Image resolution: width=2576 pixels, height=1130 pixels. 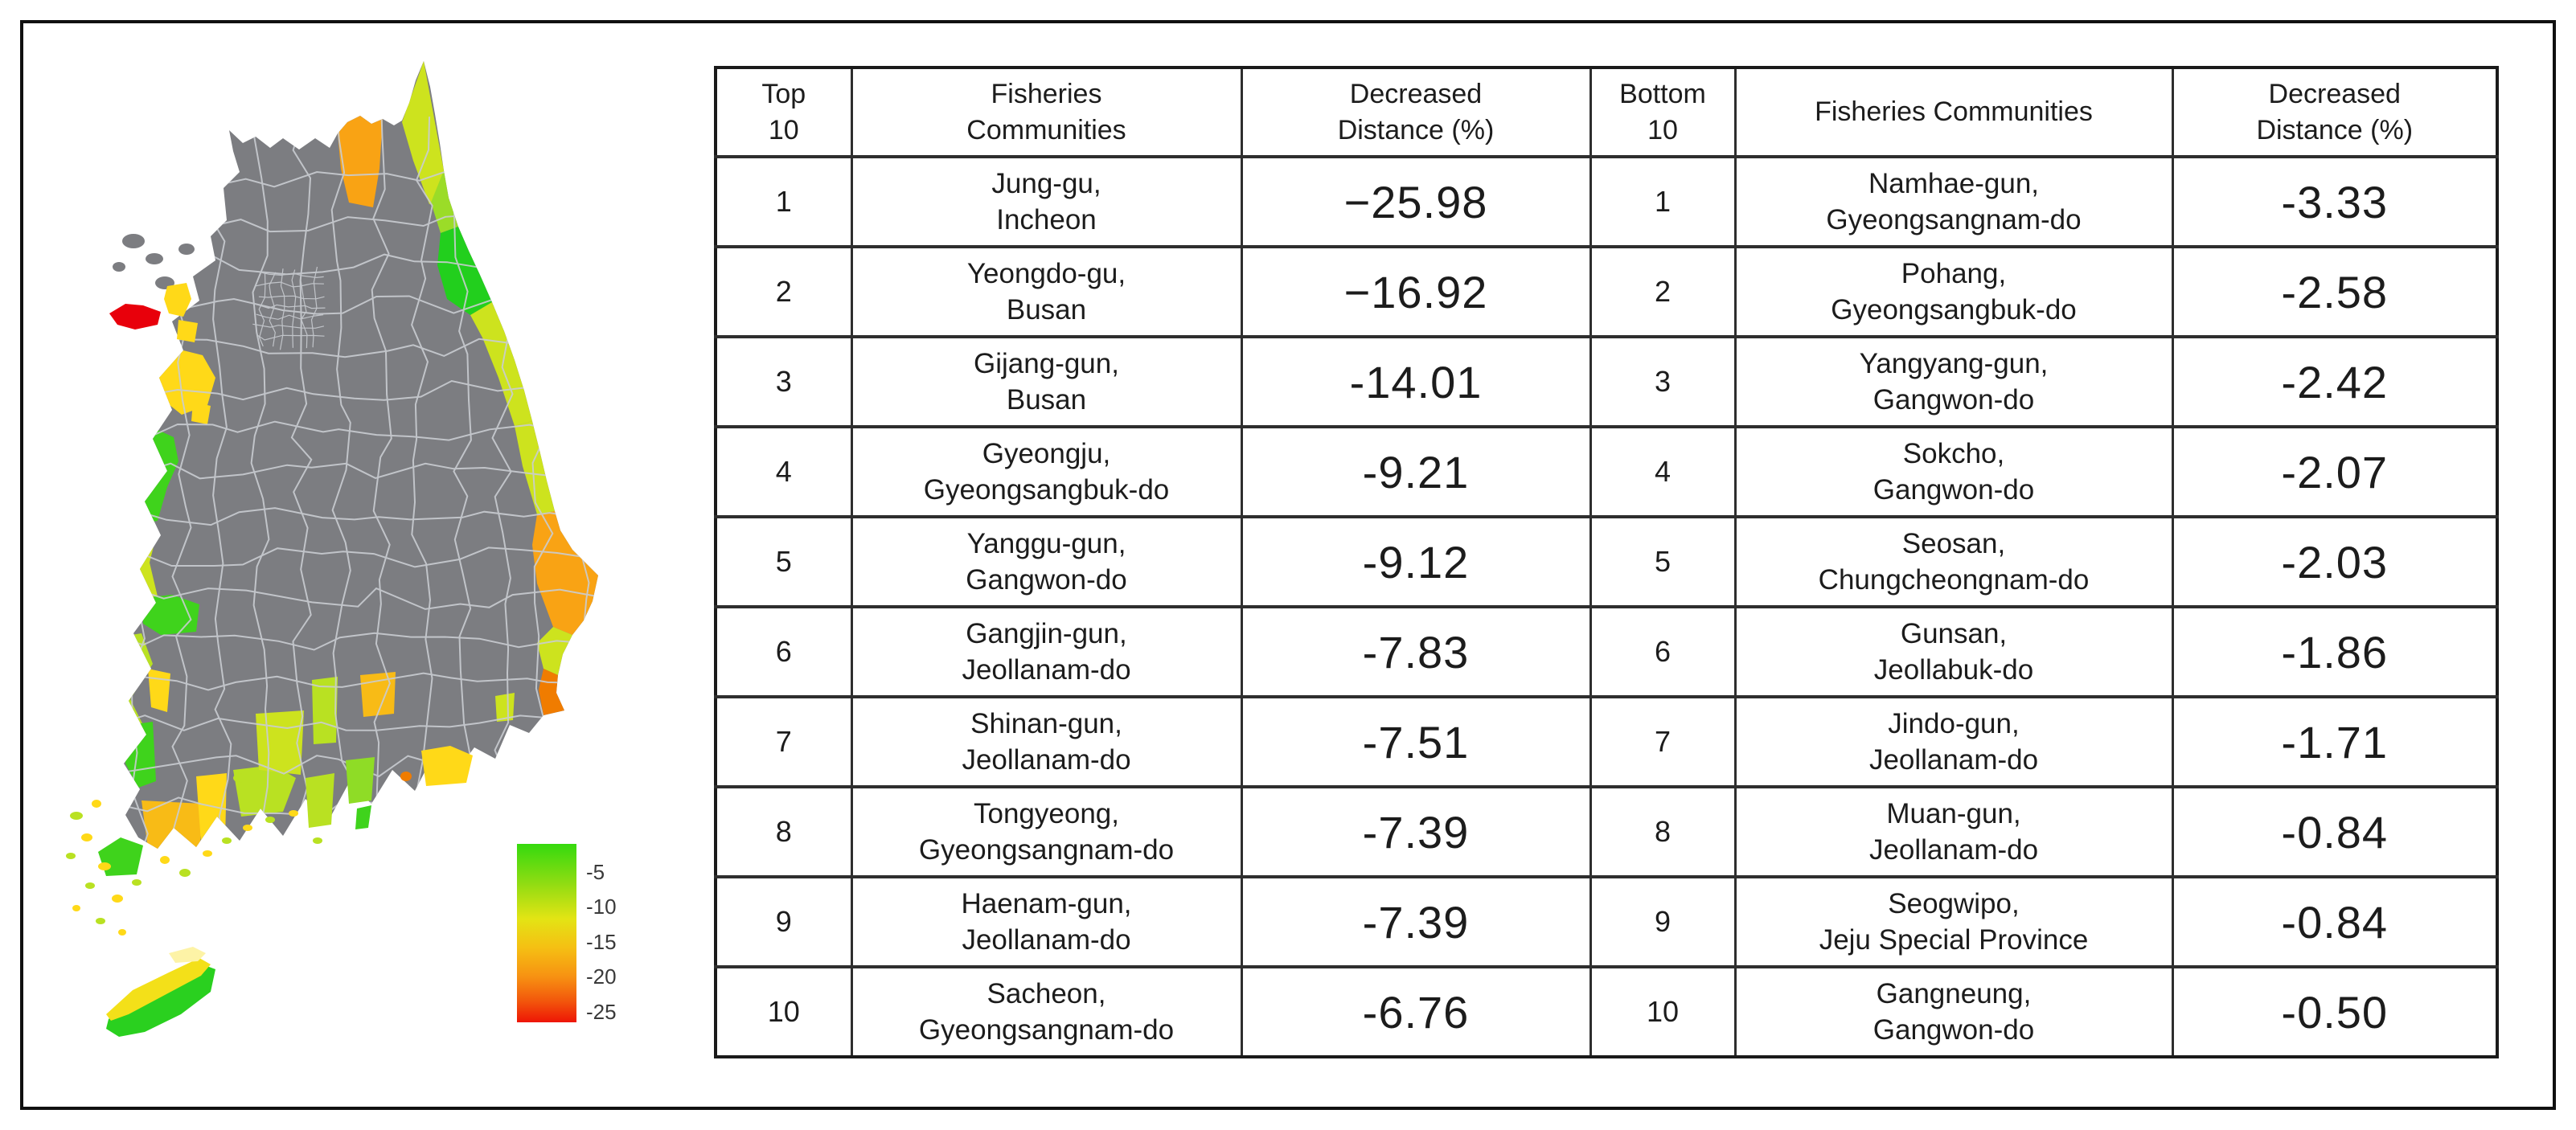 What do you see at coordinates (1046, 921) in the screenshot?
I see `top-community: Haenam-gun, Jeollanam-do` at bounding box center [1046, 921].